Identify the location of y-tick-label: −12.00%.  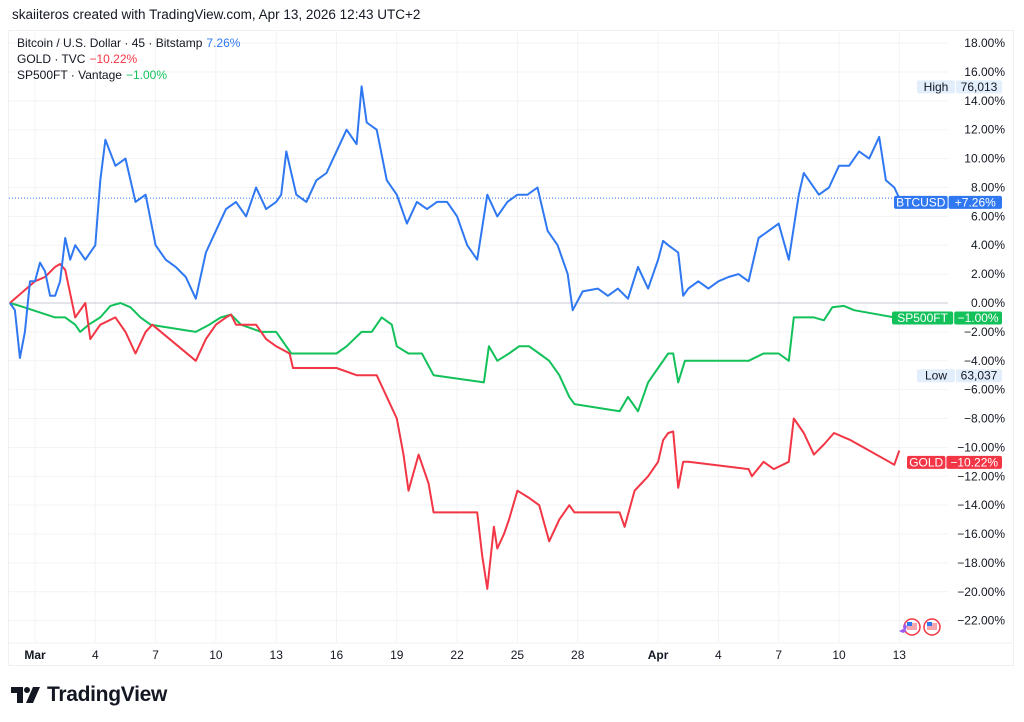
(981, 476).